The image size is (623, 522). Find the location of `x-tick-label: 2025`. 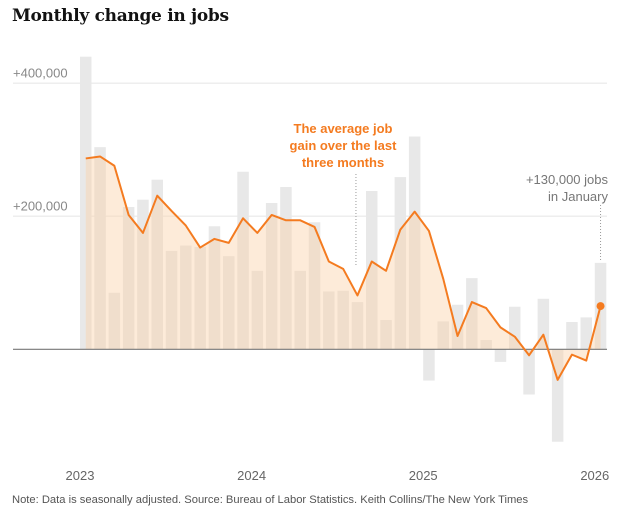

x-tick-label: 2025 is located at coordinates (423, 475).